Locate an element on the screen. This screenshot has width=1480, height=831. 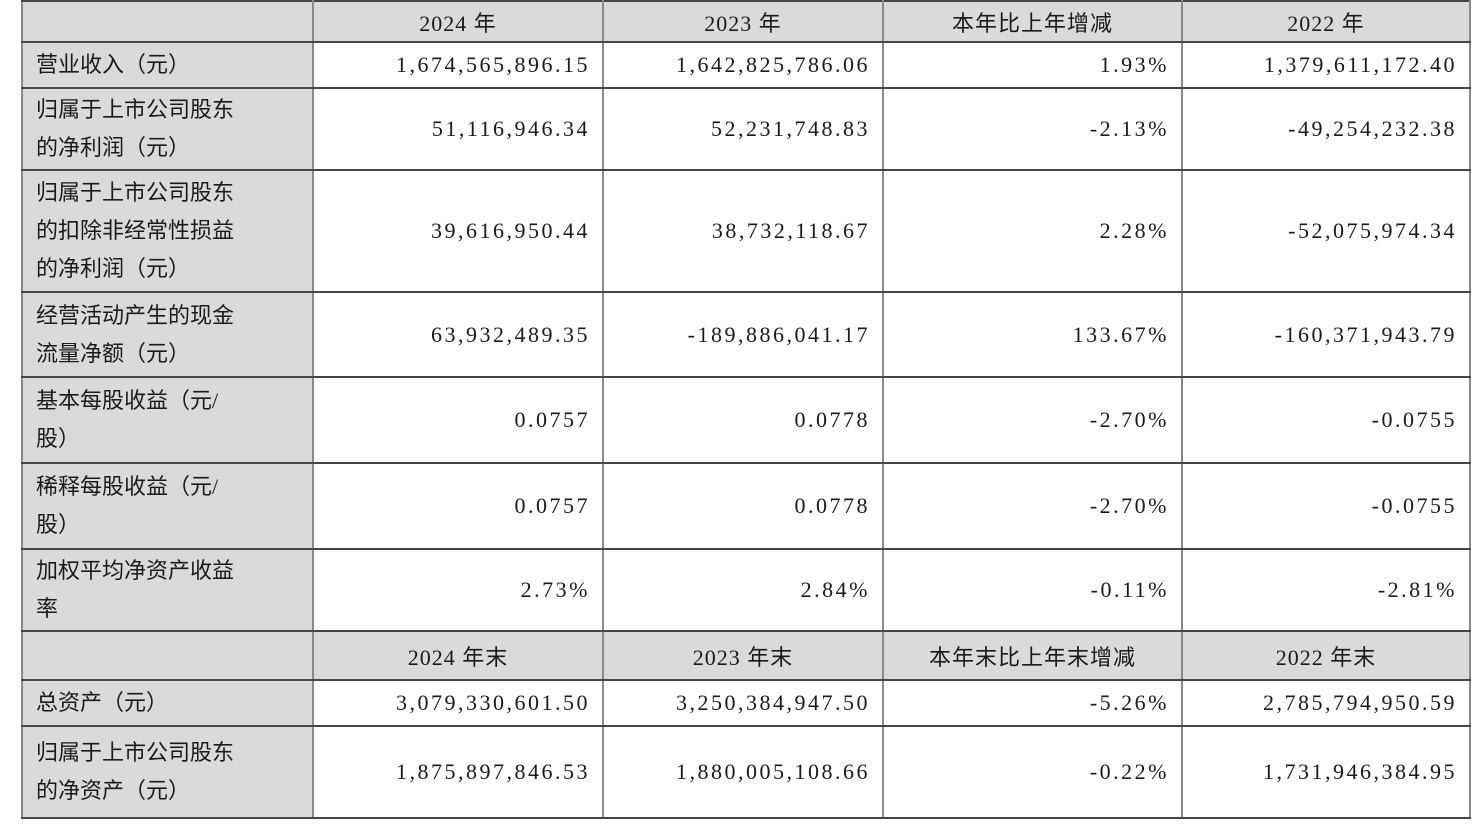
row-label: 加权平均净资产收益 率 is located at coordinates (167, 590).